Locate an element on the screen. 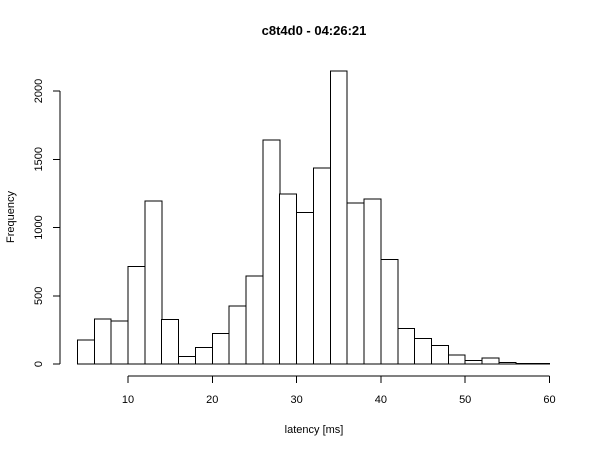 This screenshot has width=600, height=450. x-tick-label: 40 is located at coordinates (381, 400).